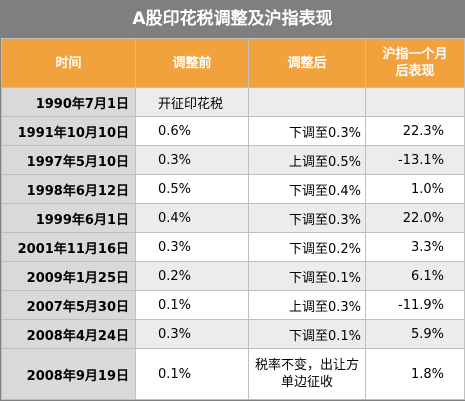 The image size is (465, 401). What do you see at coordinates (415, 247) in the screenshot?
I see `table-cell: 3.3%` at bounding box center [415, 247].